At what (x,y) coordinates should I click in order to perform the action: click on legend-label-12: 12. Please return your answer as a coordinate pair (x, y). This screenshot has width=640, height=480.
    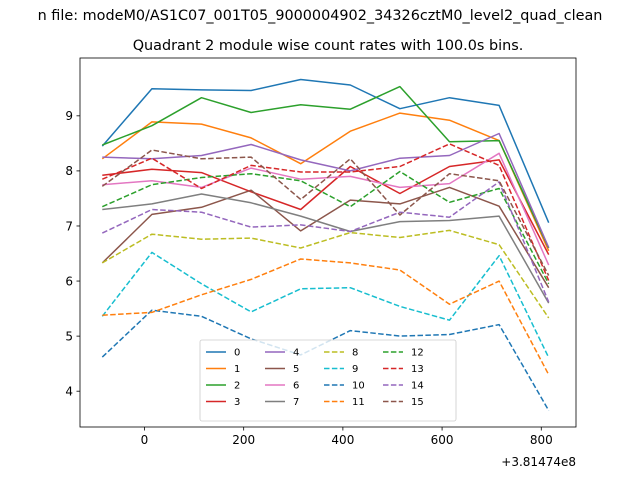
    Looking at the image, I should click on (417, 353).